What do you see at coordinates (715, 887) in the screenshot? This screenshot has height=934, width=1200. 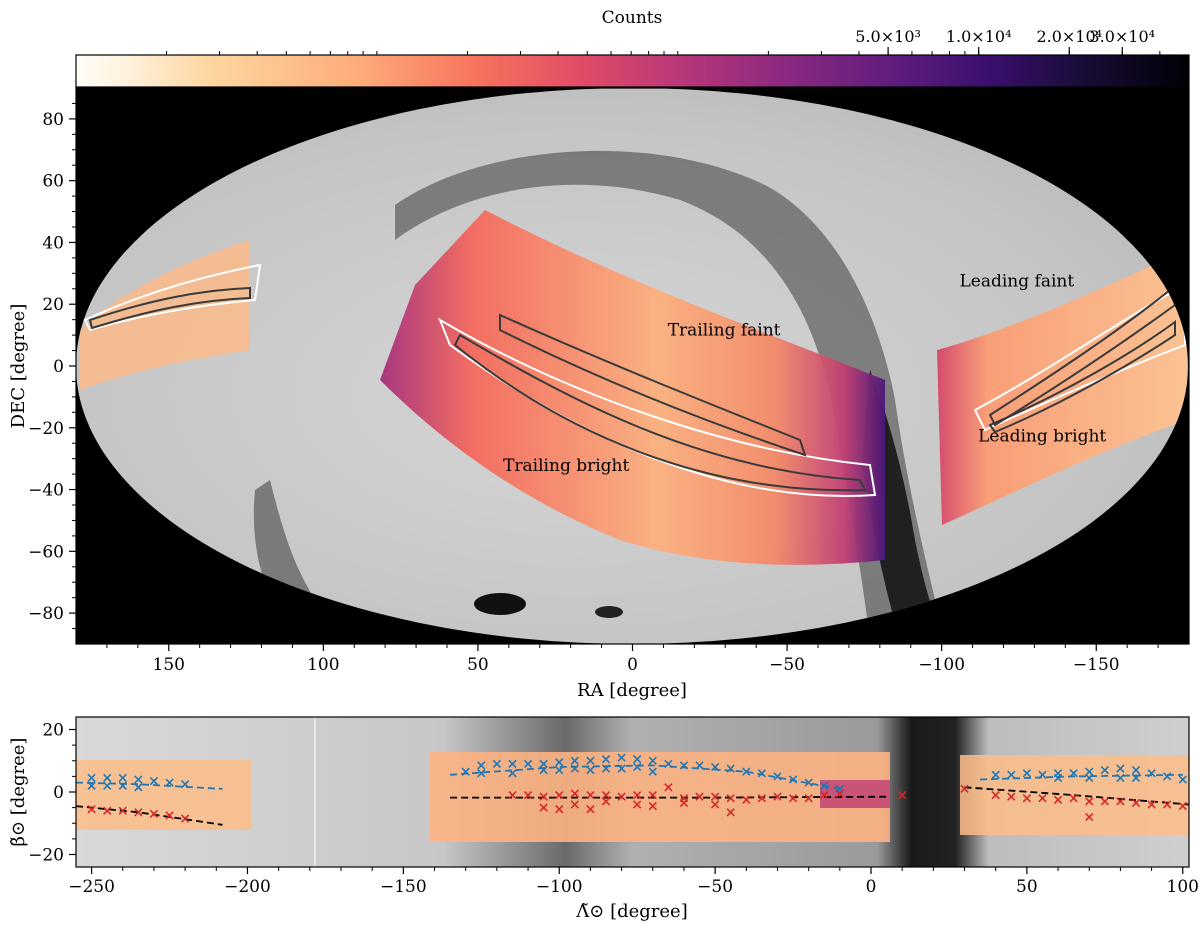 I see `bottom-xtick-label: −50` at bounding box center [715, 887].